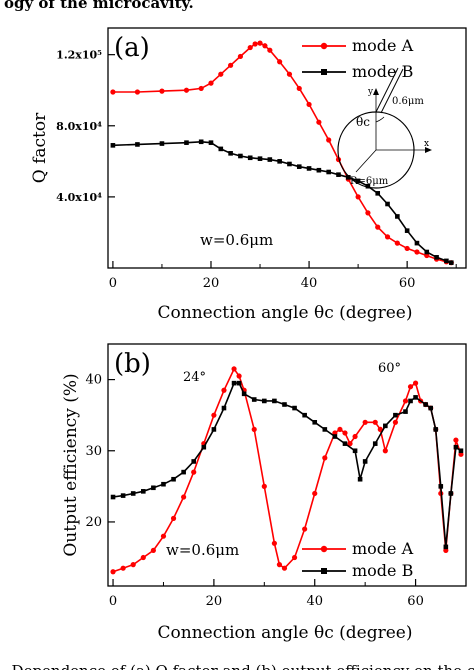 The height and width of the screenshot is (670, 474). I want to click on y-tick-label: 8.0x10⁴, so click(79, 126).